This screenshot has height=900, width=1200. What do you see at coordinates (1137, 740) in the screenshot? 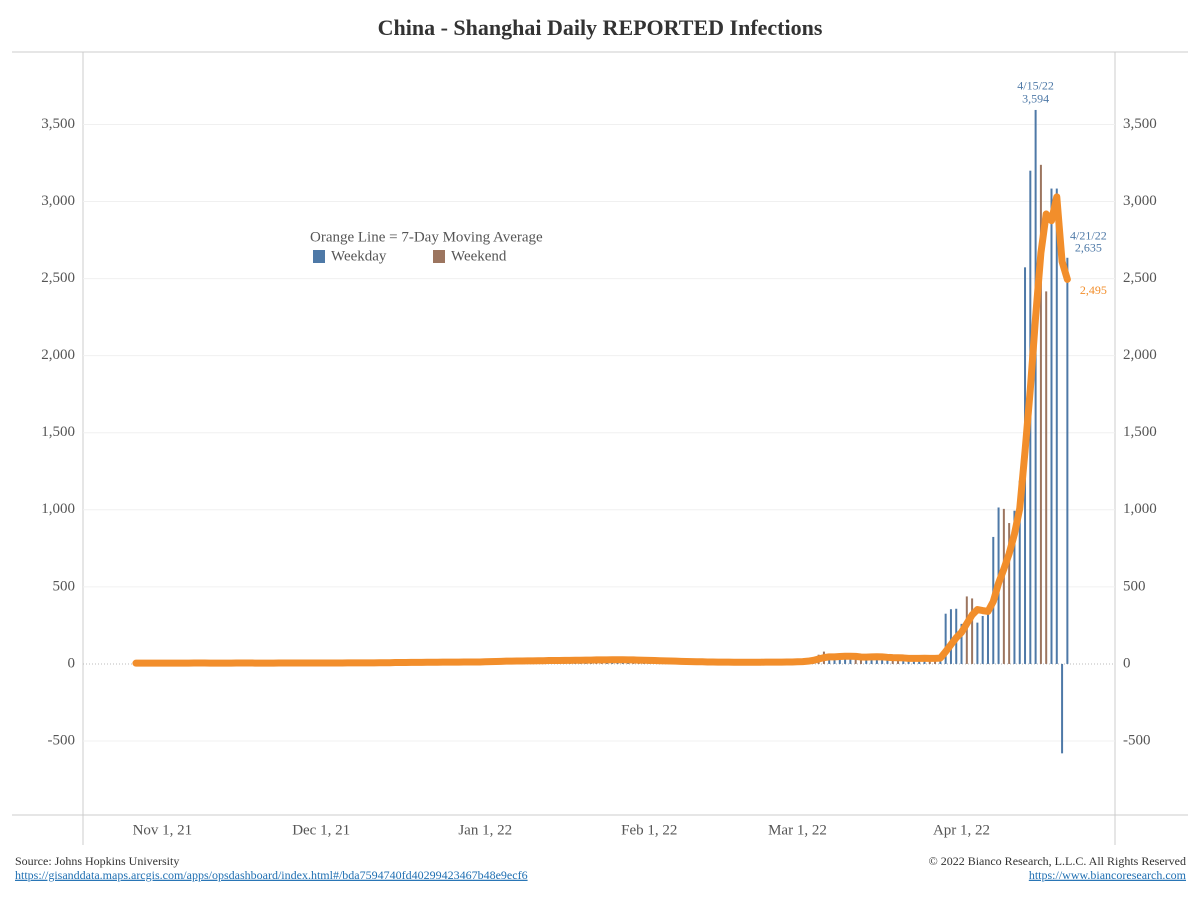
I see `y2-tick-label: -500` at bounding box center [1137, 740].